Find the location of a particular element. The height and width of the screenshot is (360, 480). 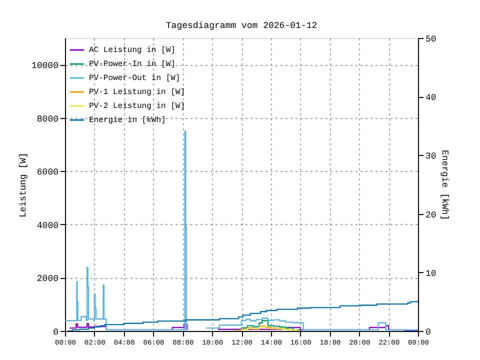

y-tick-label: 4000 is located at coordinates (47, 225).